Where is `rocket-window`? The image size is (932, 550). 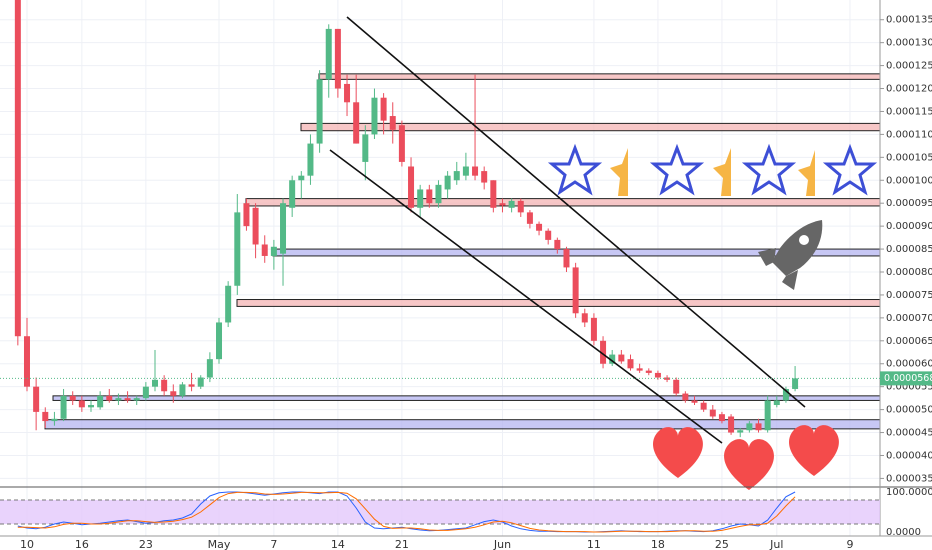 rocket-window is located at coordinates (804, 240).